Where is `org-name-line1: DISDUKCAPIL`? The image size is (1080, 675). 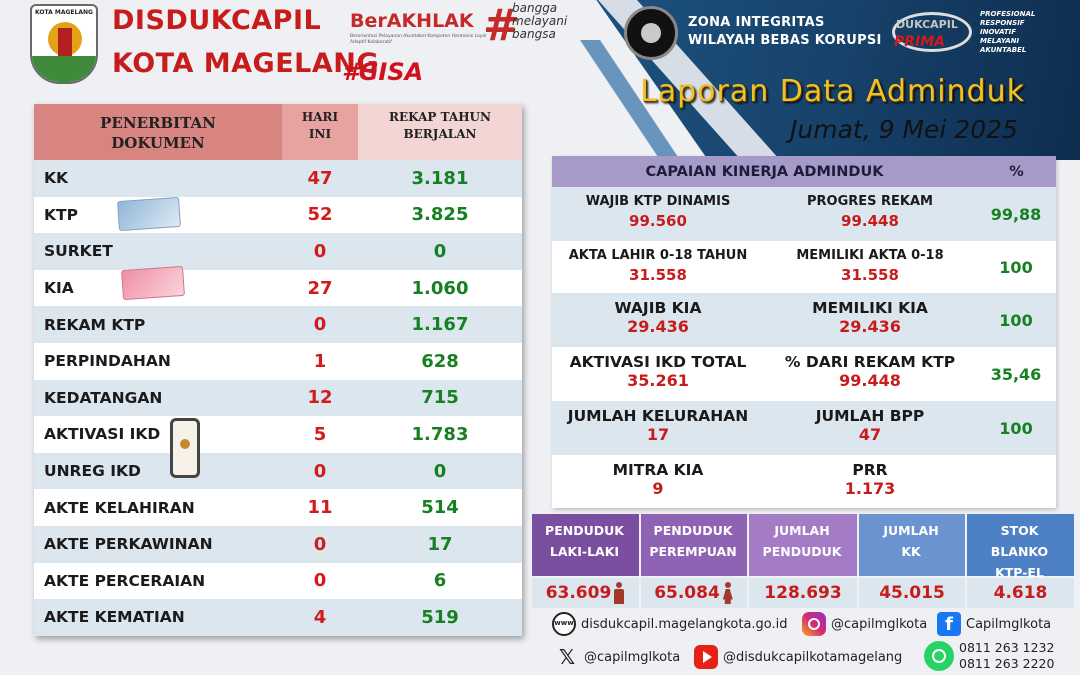
org-name-line1: DISDUKCAPIL is located at coordinates (217, 20).